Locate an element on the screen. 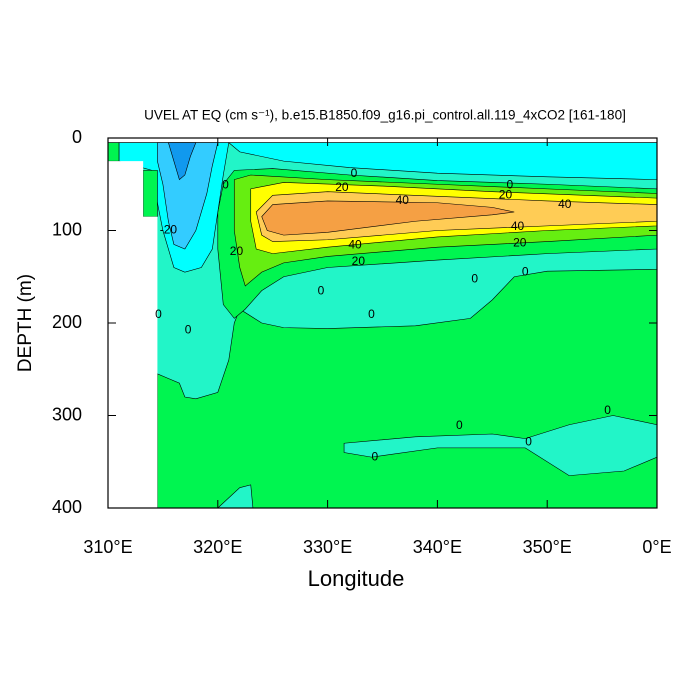 The image size is (700, 700). x-tick-label: 330°E is located at coordinates (327, 547).